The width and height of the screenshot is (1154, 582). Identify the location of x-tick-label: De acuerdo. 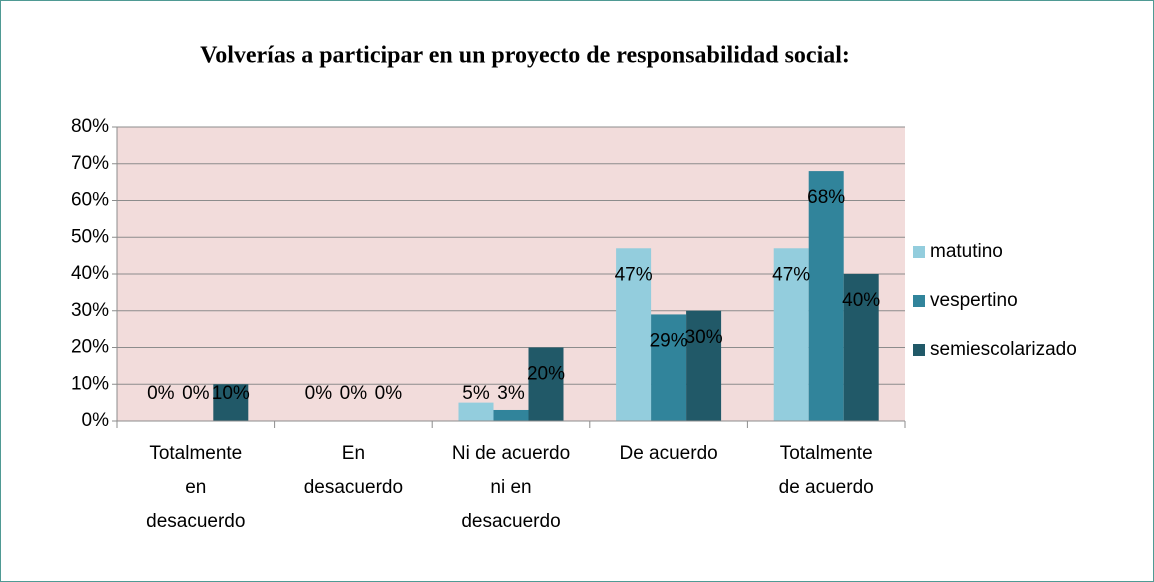
(668, 453).